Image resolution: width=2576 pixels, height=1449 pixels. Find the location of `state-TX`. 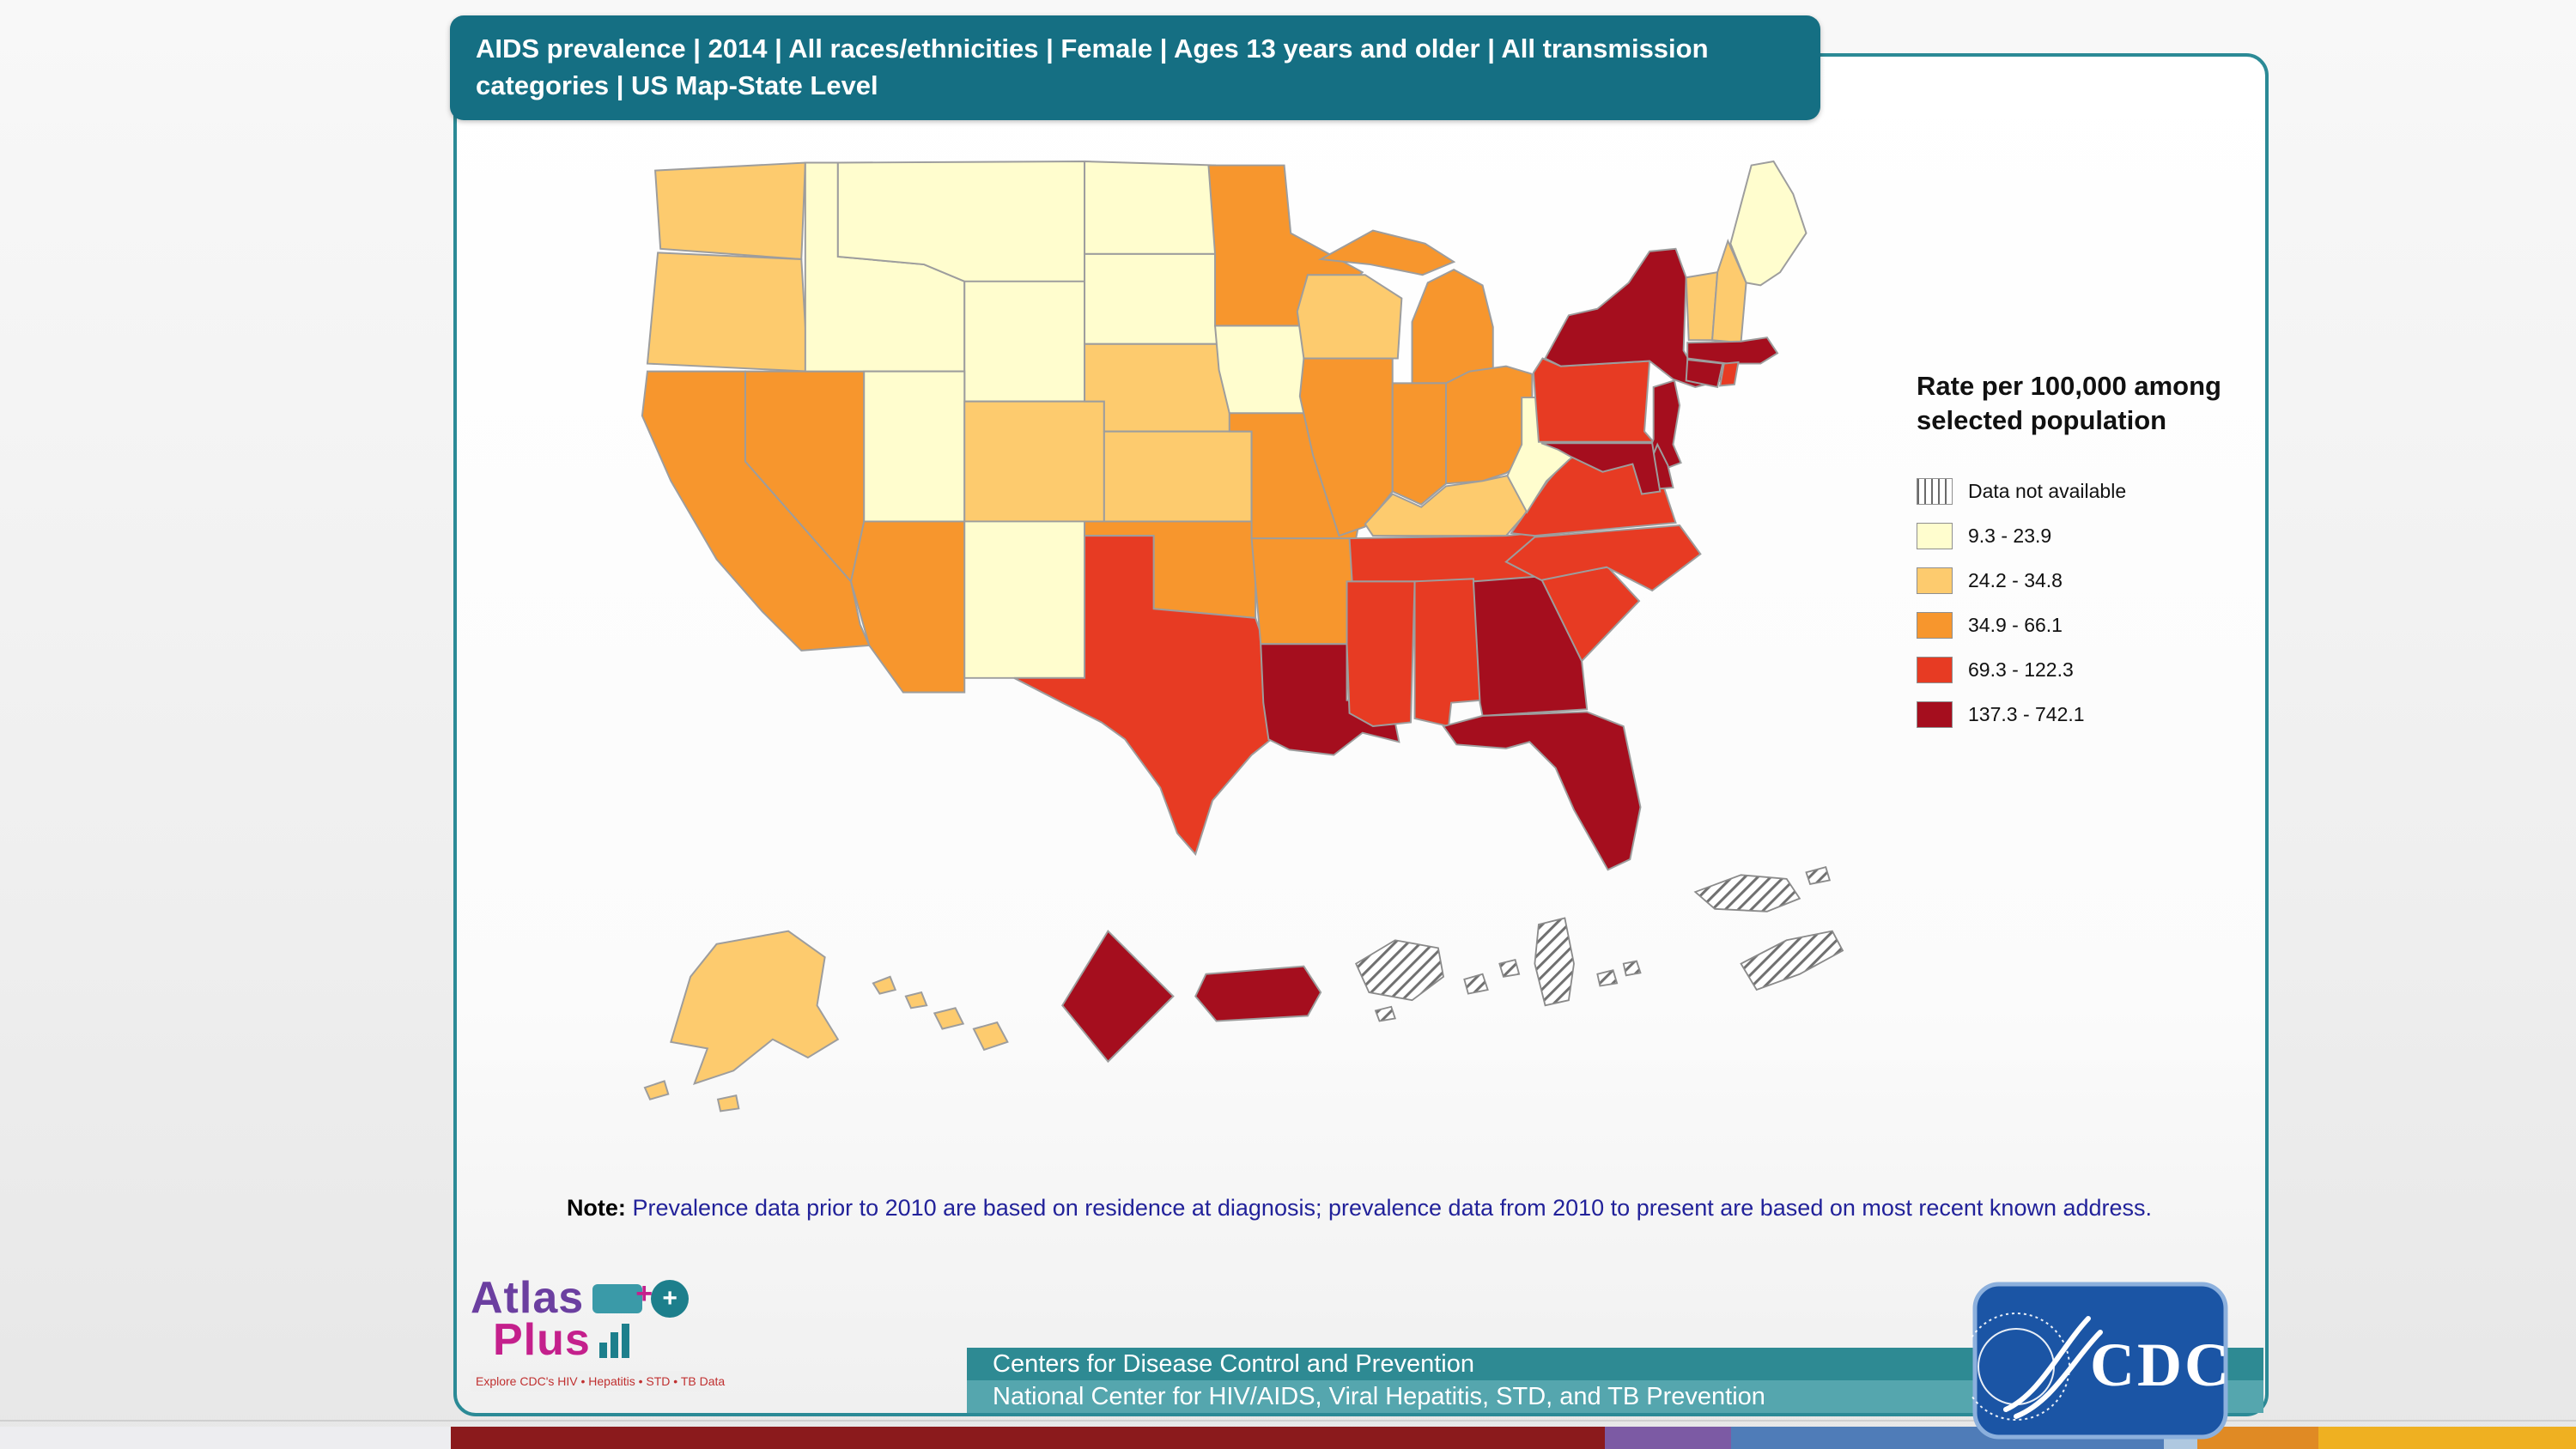

state-TX is located at coordinates (1143, 695).